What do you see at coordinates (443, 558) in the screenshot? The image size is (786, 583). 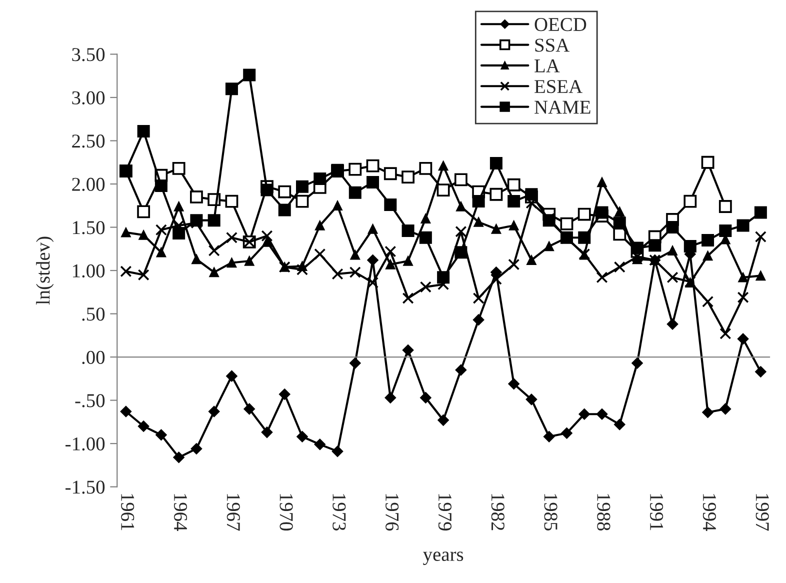 I see `x-axis-title: years` at bounding box center [443, 558].